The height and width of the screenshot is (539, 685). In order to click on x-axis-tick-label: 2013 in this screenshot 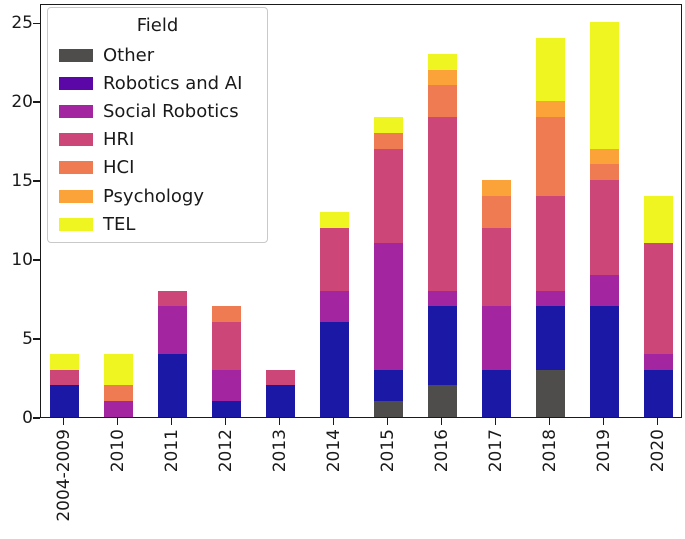, I will do `click(279, 451)`.